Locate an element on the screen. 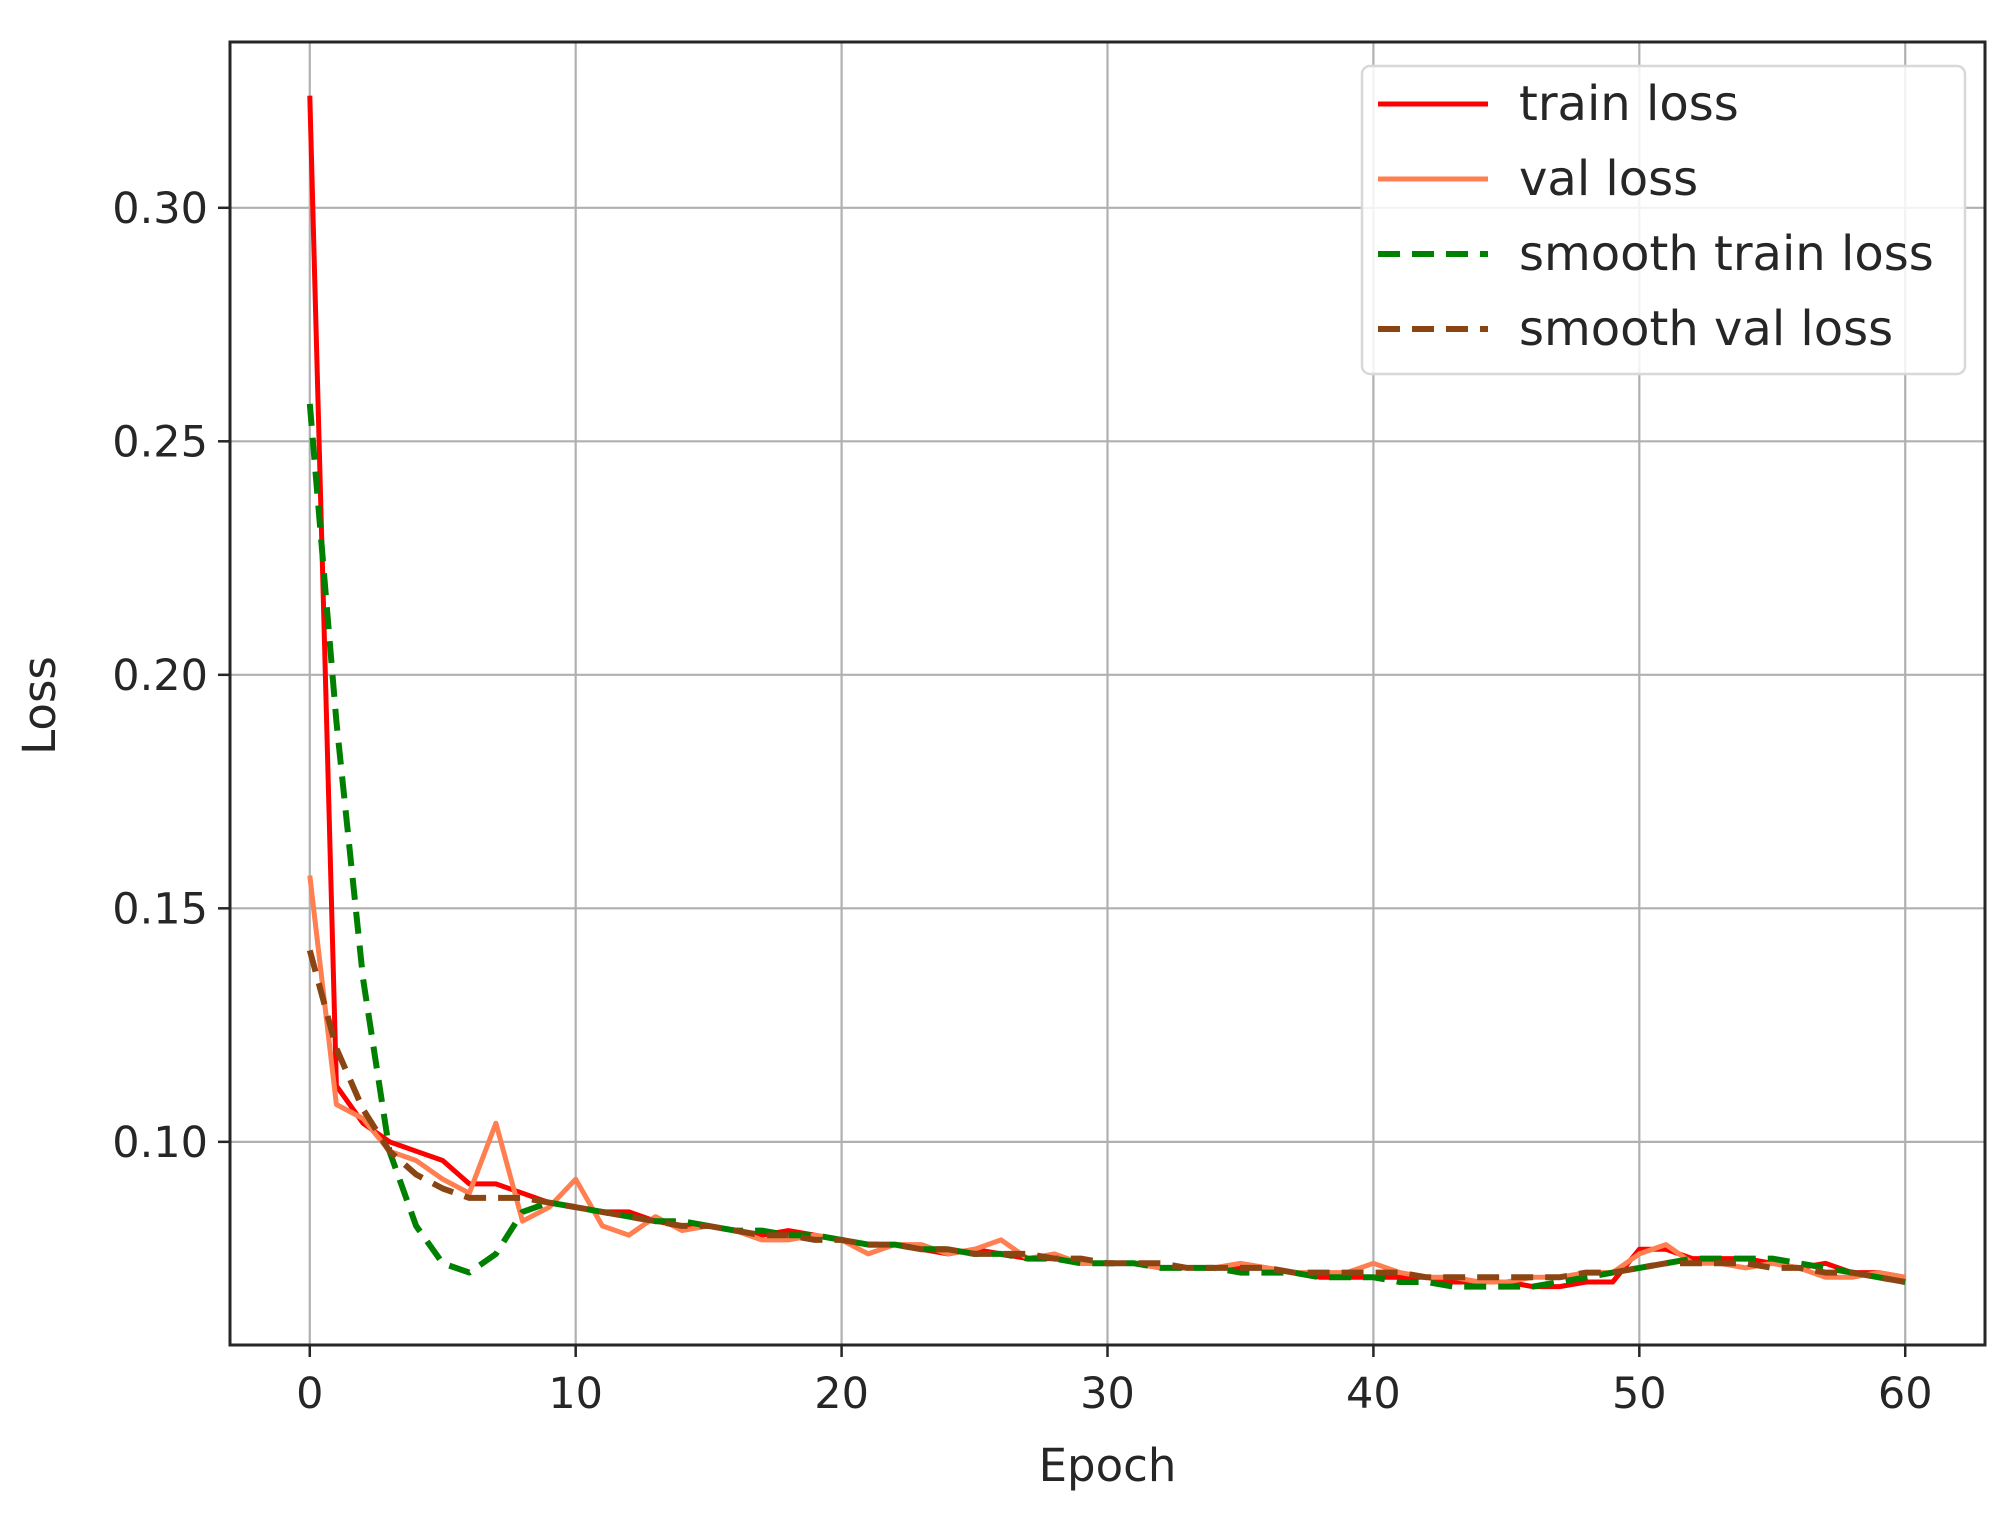  x-tick-label: 40 is located at coordinates (1373, 1394).